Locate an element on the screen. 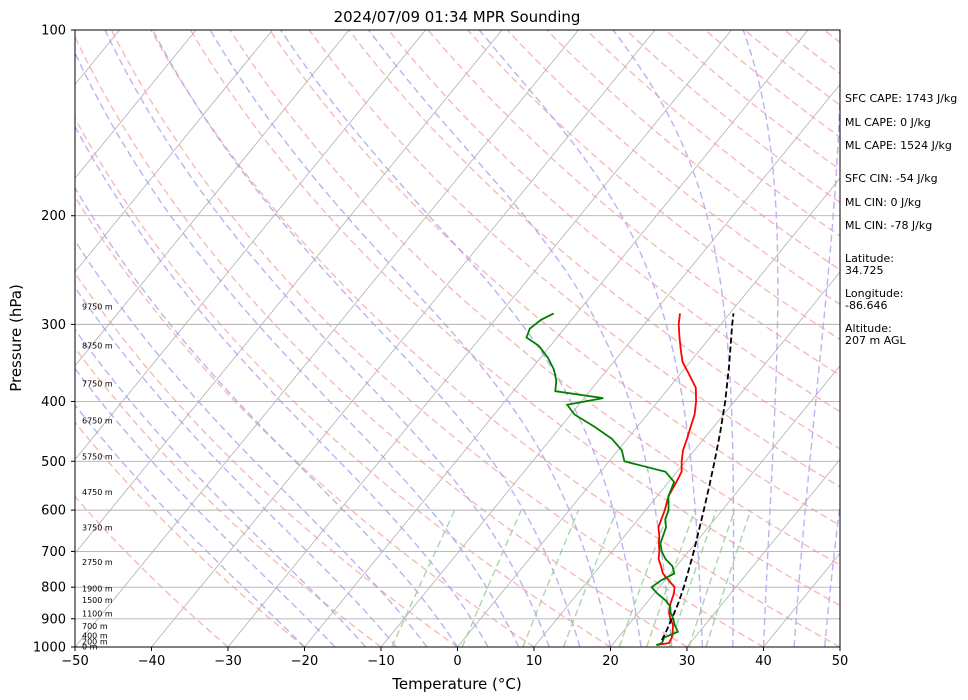 Image resolution: width=968 pixels, height=700 pixels. latitude-value: 34.725 is located at coordinates (864, 270).